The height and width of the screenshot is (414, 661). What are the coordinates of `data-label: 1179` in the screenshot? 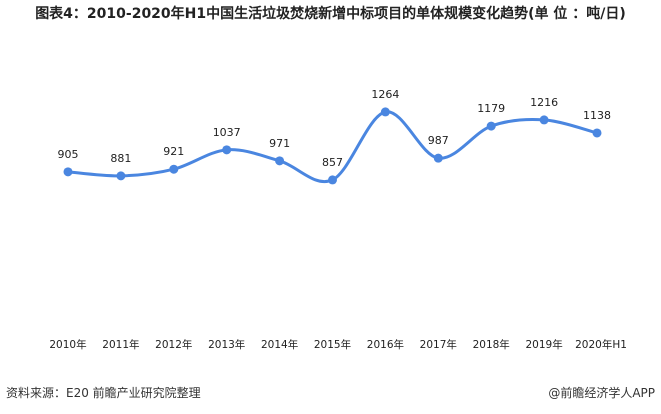 It's located at (491, 108).